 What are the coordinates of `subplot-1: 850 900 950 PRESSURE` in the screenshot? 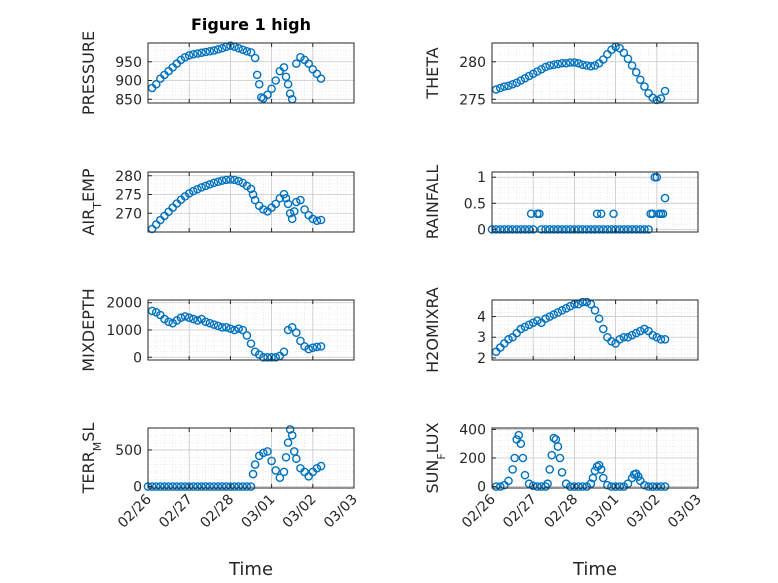 It's located at (217, 73).